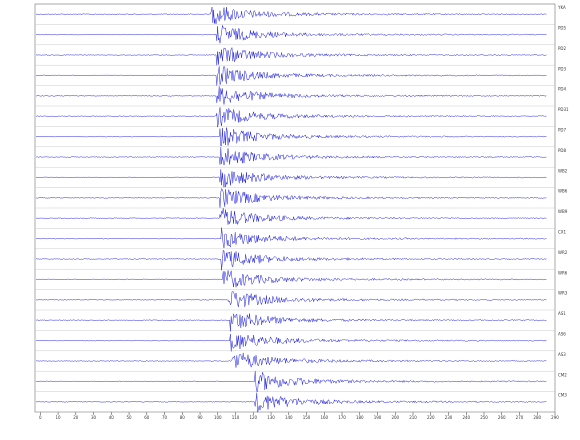  Describe the element at coordinates (147, 417) in the screenshot. I see `x-tick-label: 60` at that location.